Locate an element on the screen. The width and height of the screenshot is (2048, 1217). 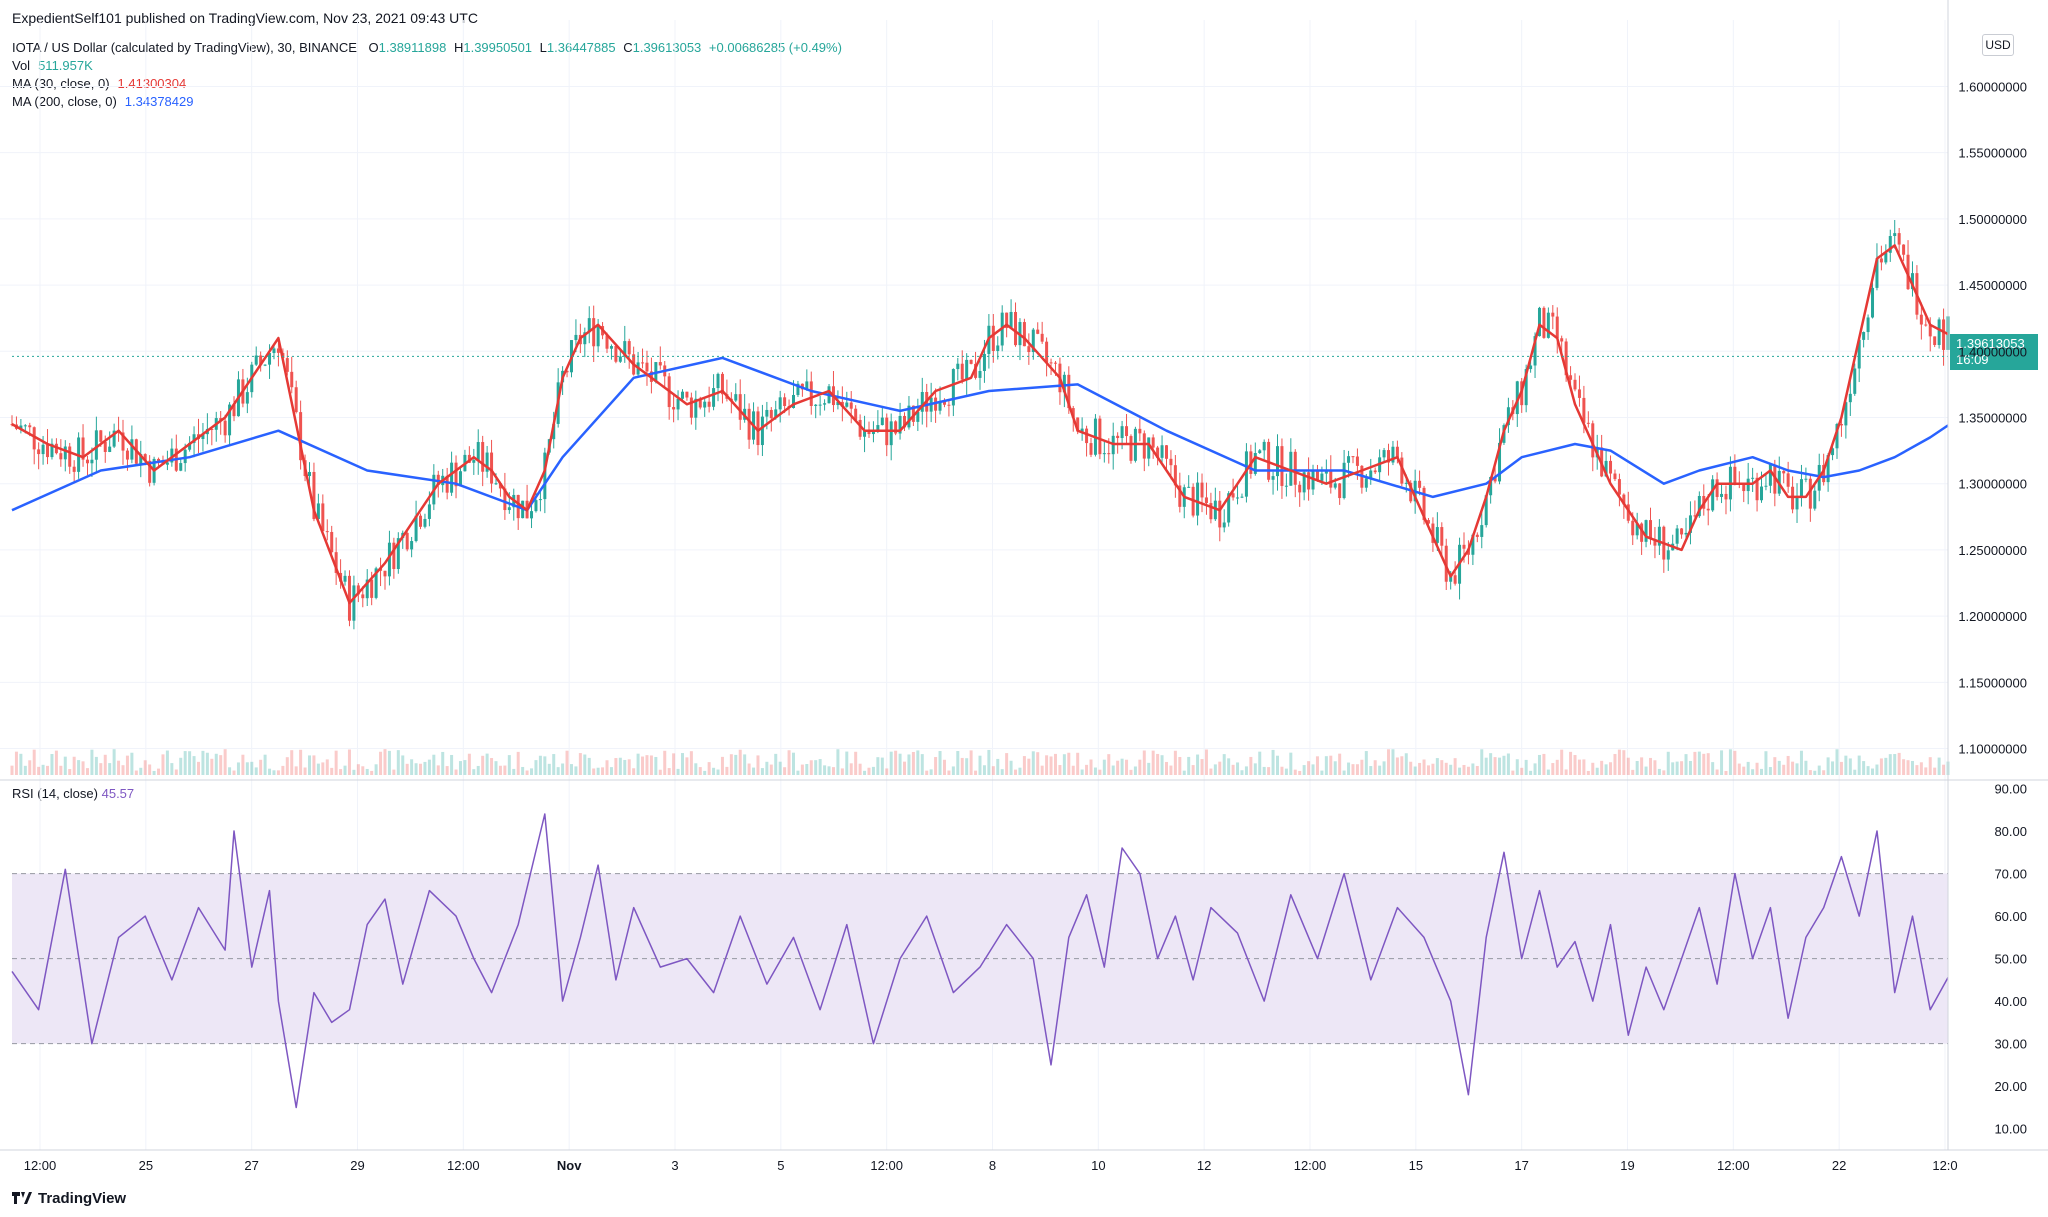
ma200-legend: MA (200, close, 0) 1.34378429 is located at coordinates (102, 101).